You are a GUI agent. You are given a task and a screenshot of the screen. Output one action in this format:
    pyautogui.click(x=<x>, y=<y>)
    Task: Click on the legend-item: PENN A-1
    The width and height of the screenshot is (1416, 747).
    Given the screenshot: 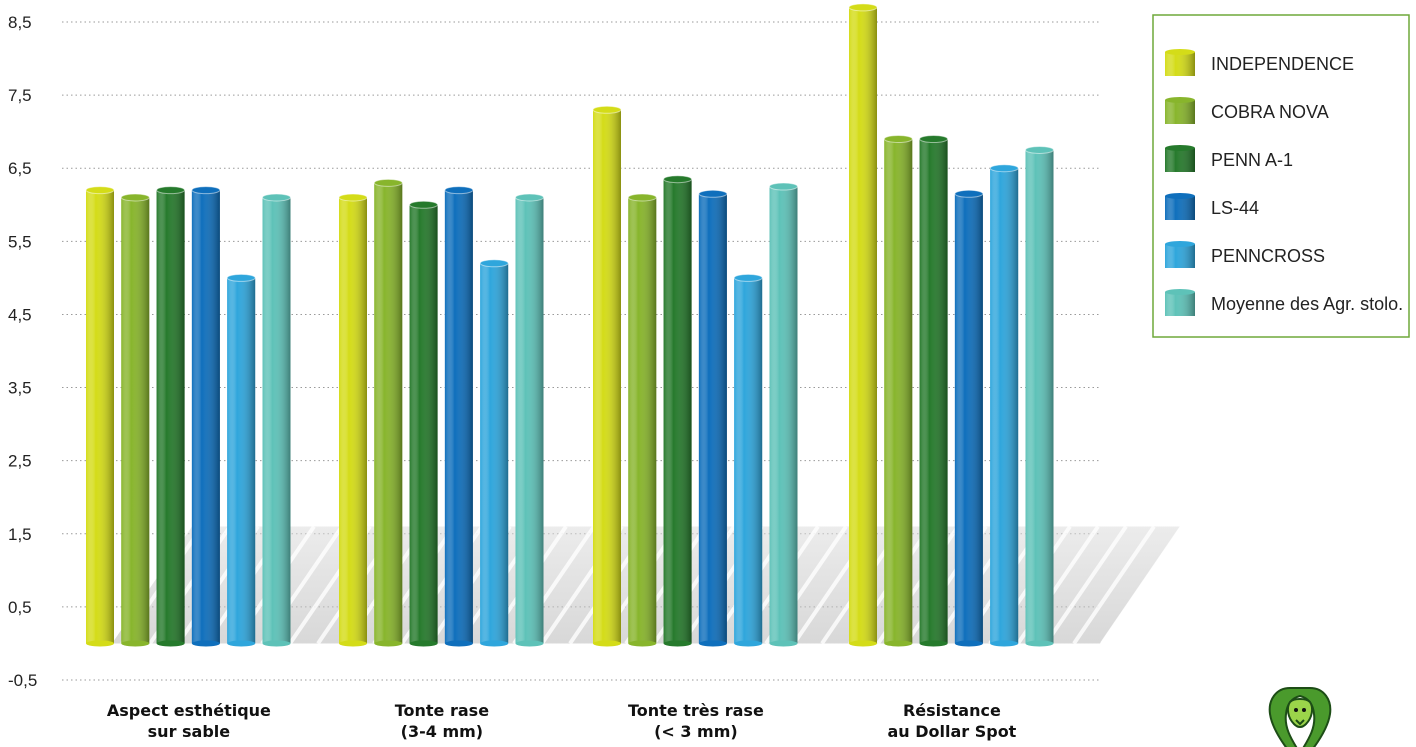 What is the action you would take?
    pyautogui.click(x=1229, y=158)
    